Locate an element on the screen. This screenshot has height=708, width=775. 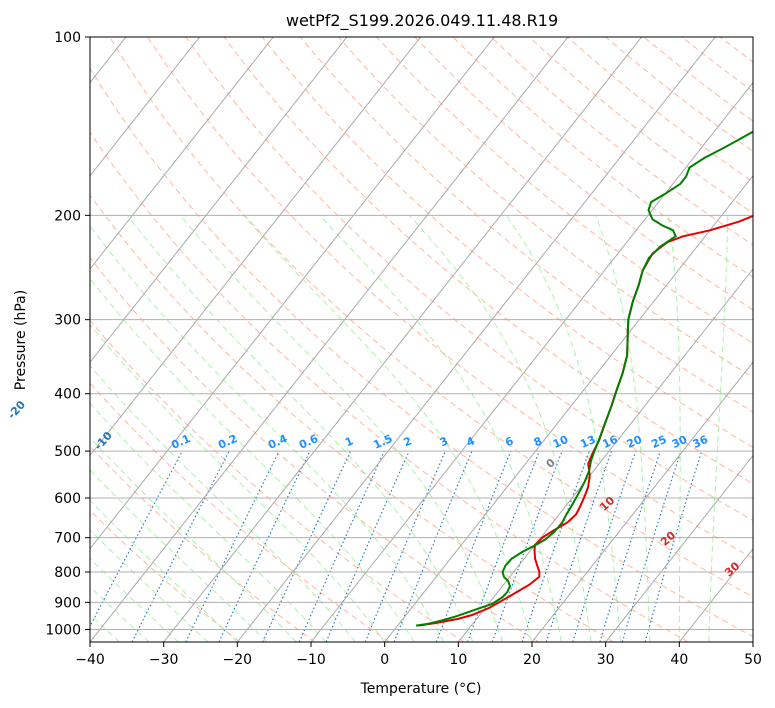
y-tick-label: 900 is located at coordinates (67, 603).